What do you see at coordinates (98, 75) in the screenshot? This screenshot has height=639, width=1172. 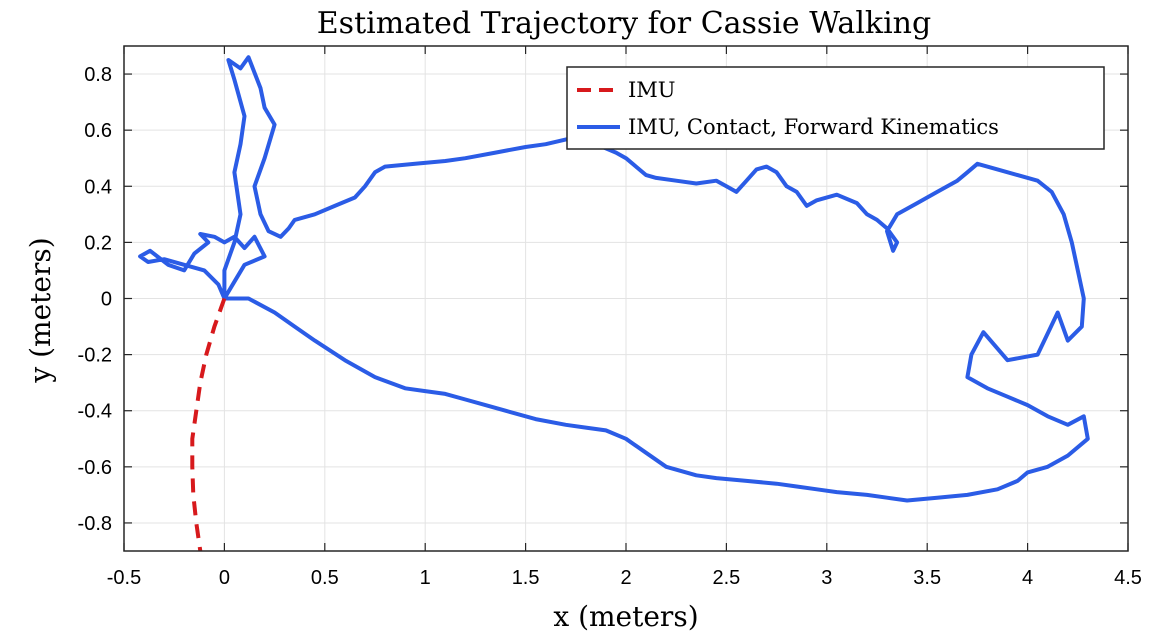 I see `y-tick-label: 0.8` at bounding box center [98, 75].